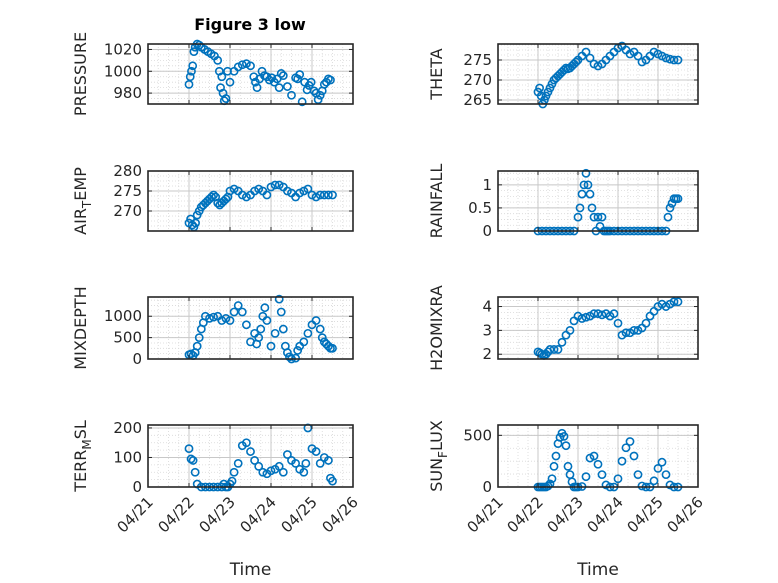  Describe the element at coordinates (80, 74) in the screenshot. I see `y-axis-label: PRESSURE` at that location.